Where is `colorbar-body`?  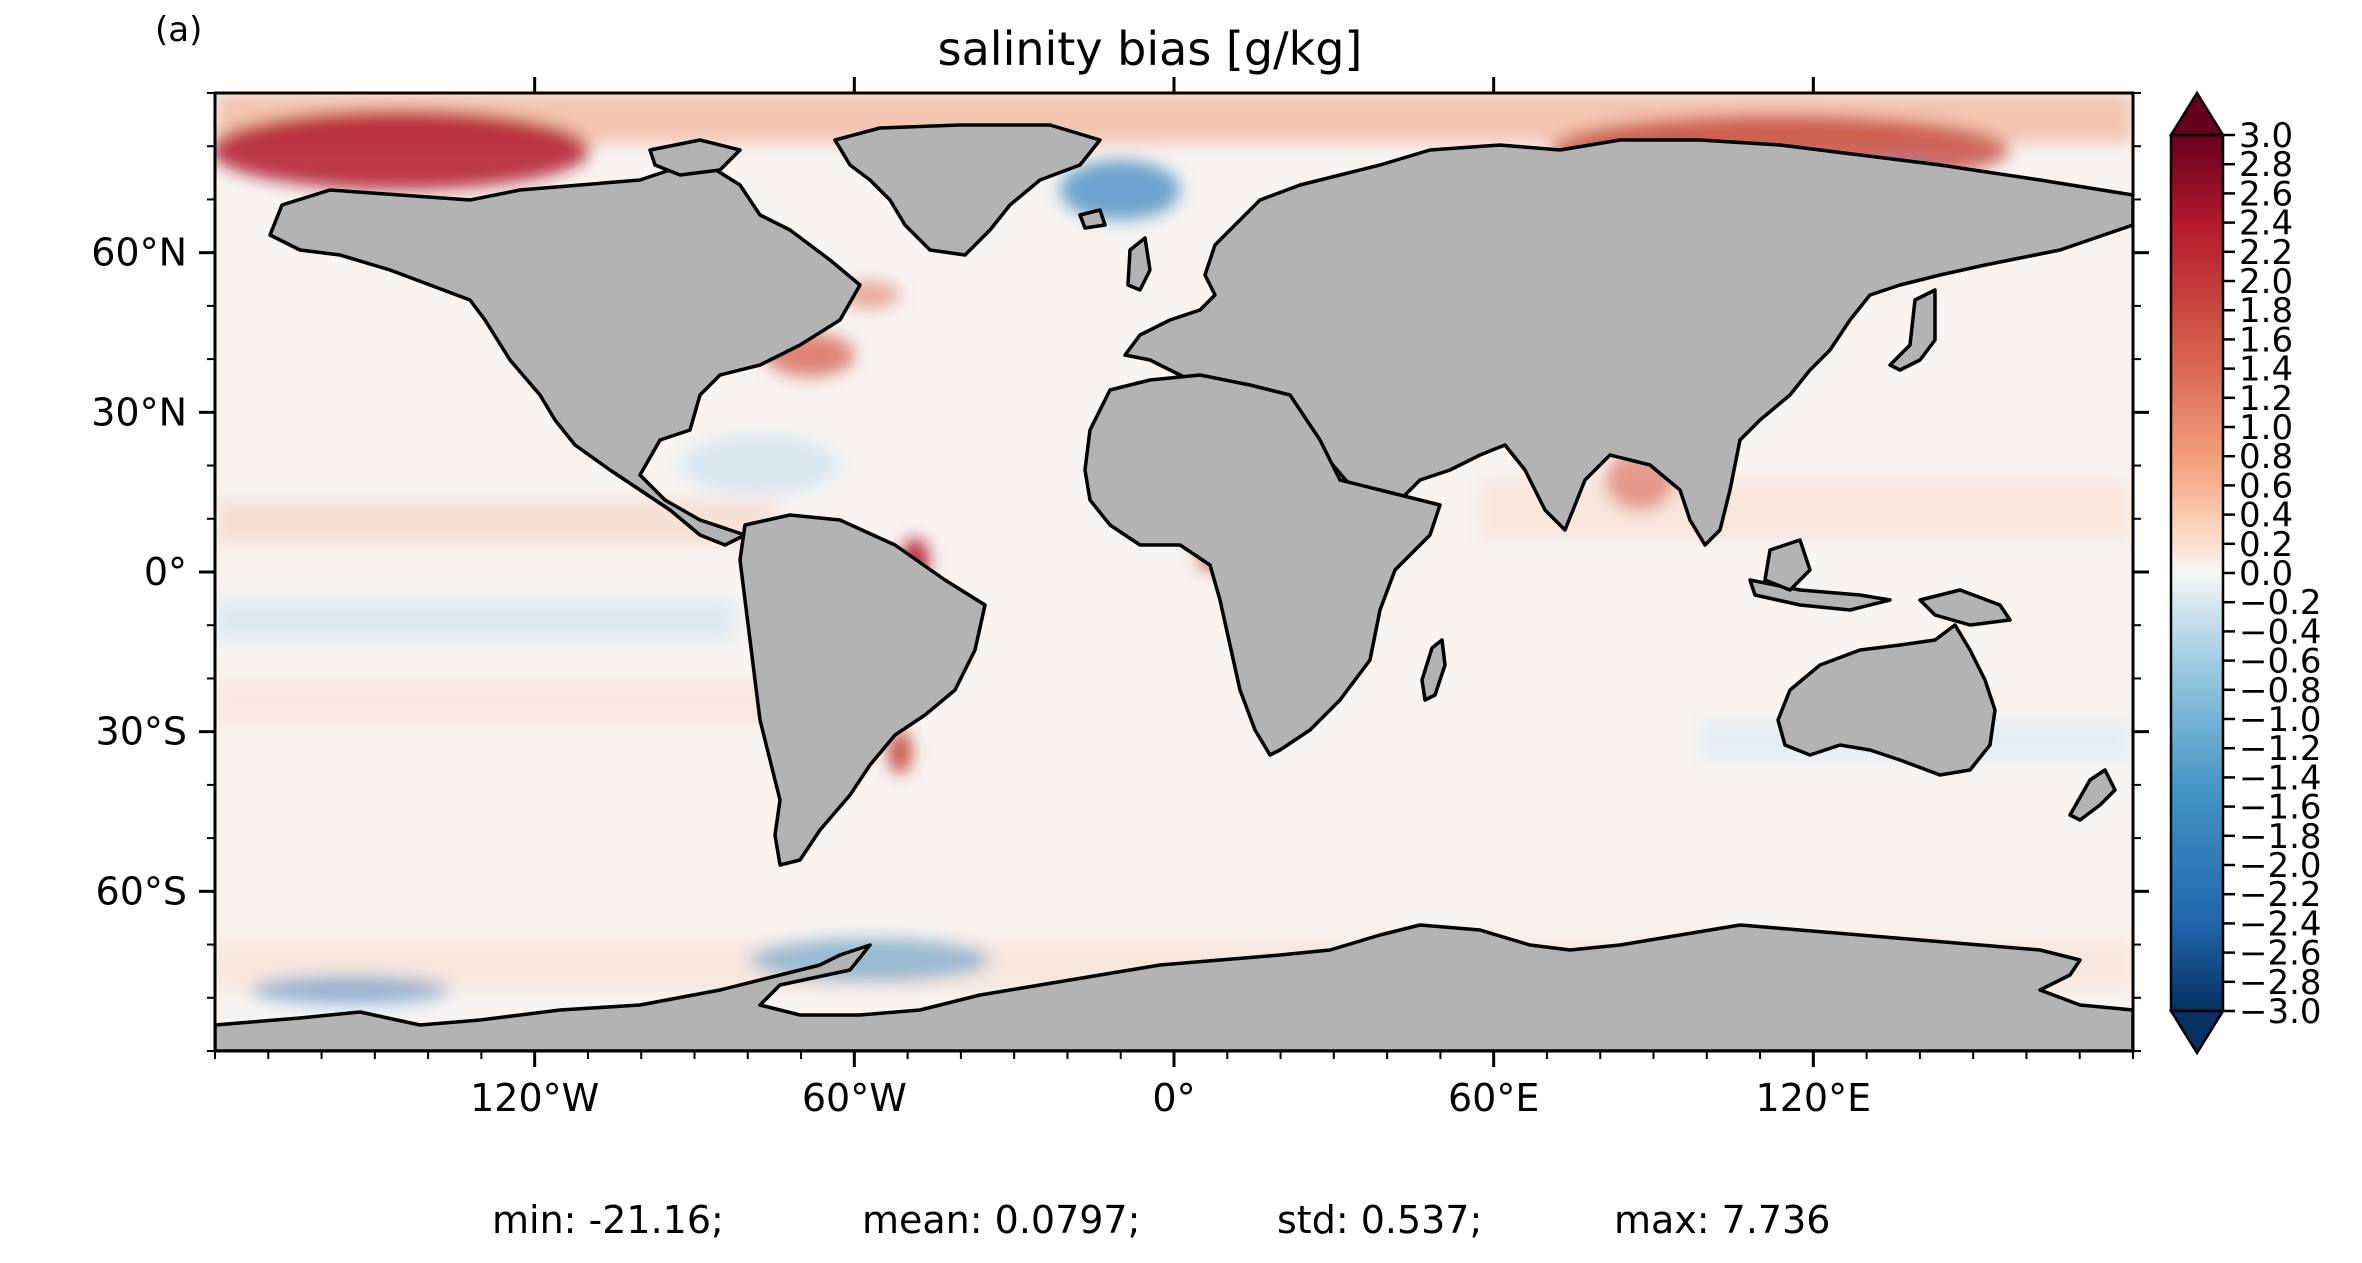 colorbar-body is located at coordinates (2197, 573).